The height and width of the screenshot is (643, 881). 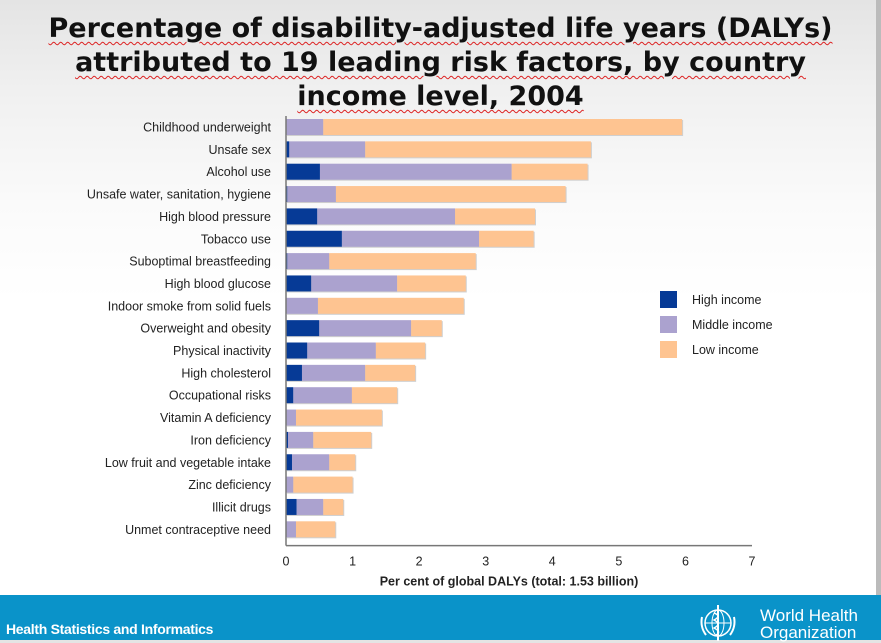 What do you see at coordinates (207, 128) in the screenshot?
I see `category-label: Childhood underweight` at bounding box center [207, 128].